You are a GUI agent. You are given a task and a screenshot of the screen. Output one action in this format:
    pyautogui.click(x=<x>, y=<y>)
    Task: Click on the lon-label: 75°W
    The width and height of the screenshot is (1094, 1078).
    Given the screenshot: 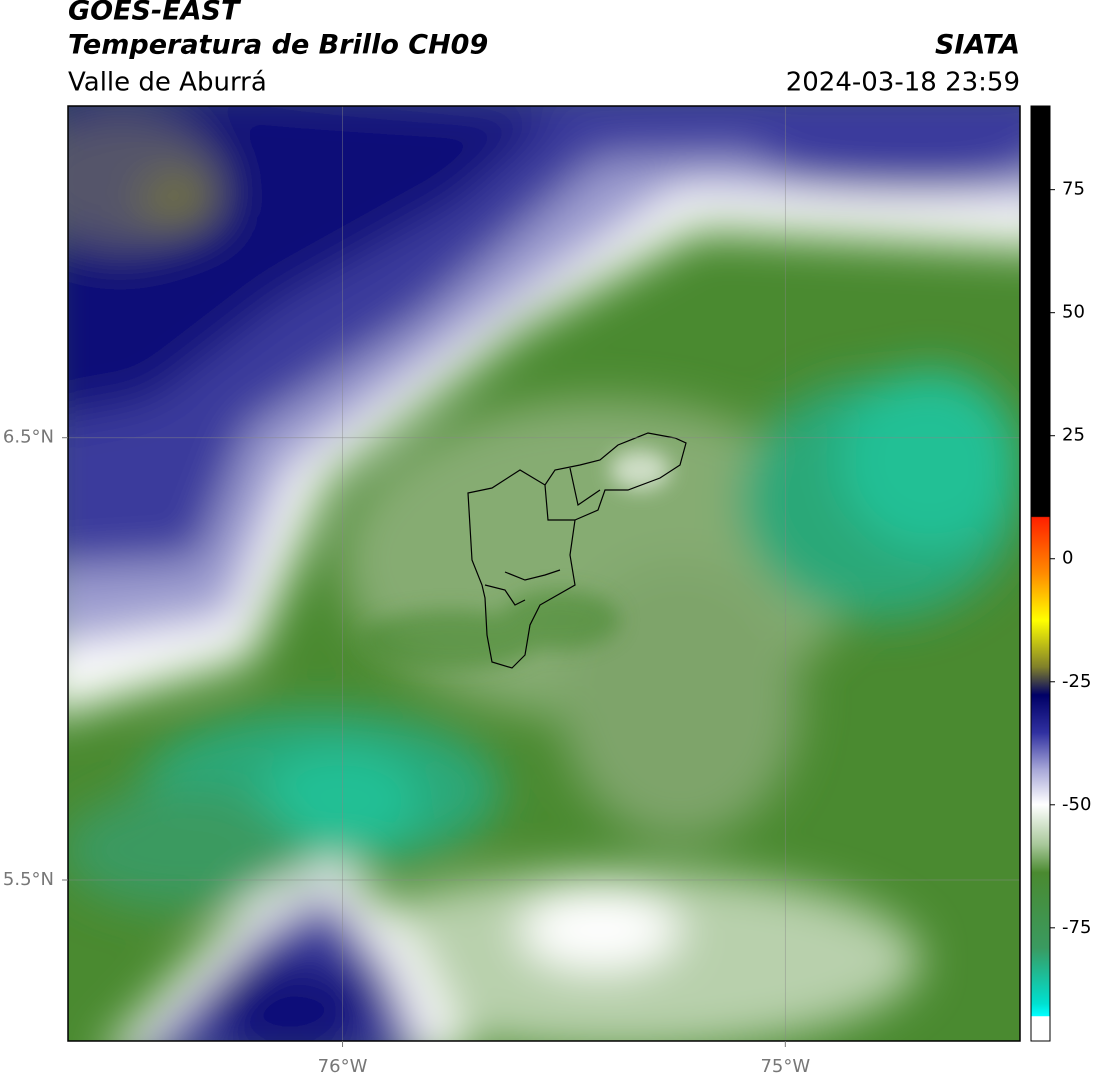 What is the action you would take?
    pyautogui.click(x=785, y=1066)
    